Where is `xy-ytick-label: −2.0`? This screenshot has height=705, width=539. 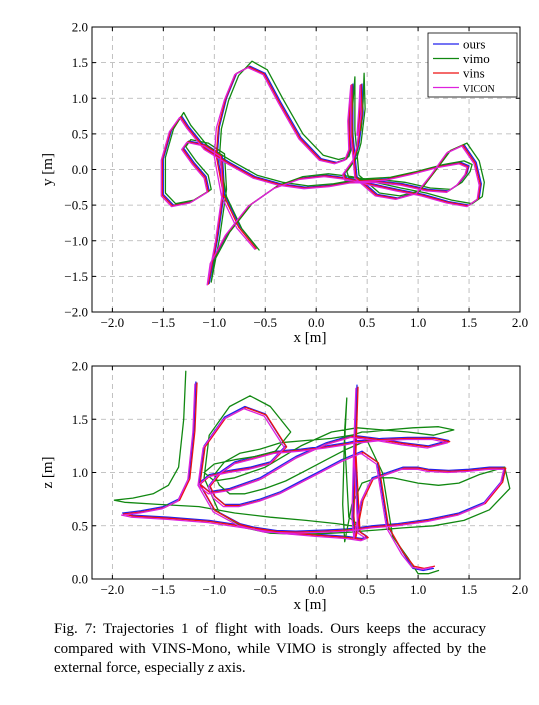
xy-ytick-label: −2.0 is located at coordinates (76, 312).